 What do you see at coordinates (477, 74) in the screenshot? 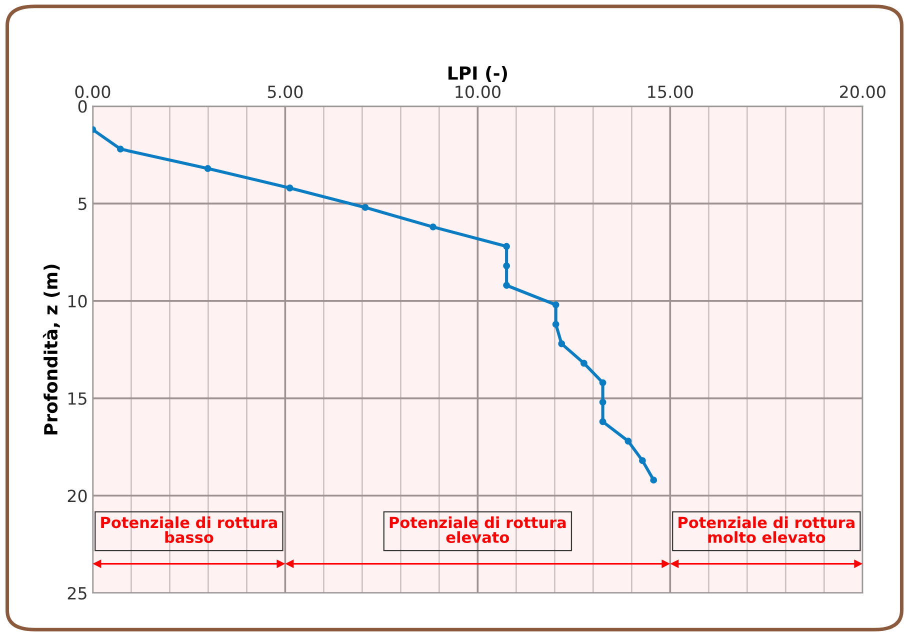
I see `x-axis-title: LPI (-)` at bounding box center [477, 74].